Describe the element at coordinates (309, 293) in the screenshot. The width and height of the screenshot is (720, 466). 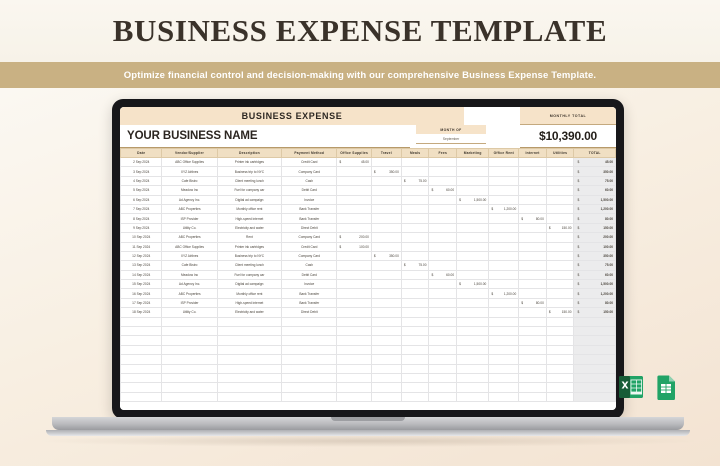
I see `cell-method: Bank Transfer` at that location.